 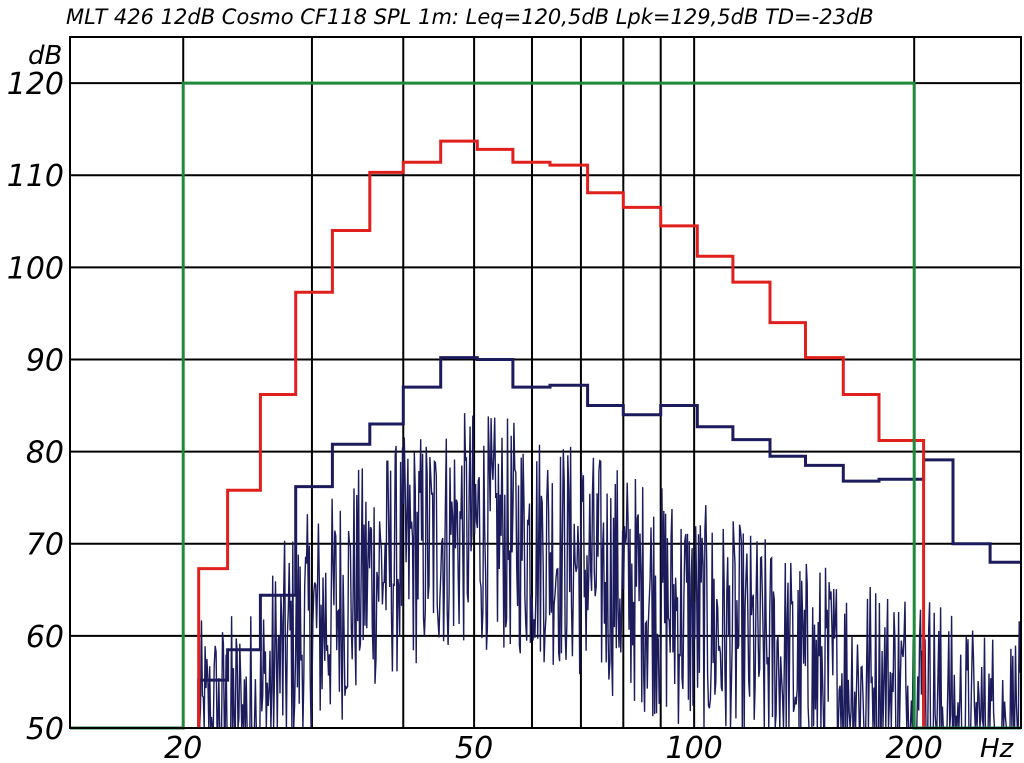 I want to click on x-tick-label: 20, so click(x=183, y=747).